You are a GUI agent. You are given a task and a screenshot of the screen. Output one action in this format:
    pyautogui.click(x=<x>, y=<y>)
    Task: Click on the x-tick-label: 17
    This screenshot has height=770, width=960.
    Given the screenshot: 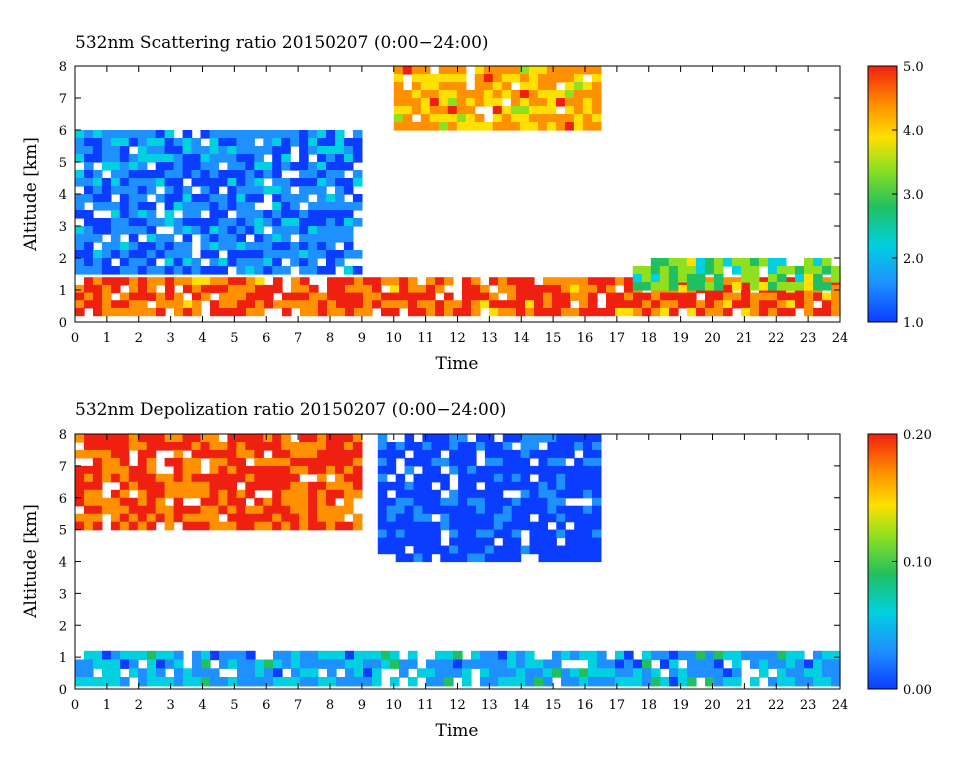 What is the action you would take?
    pyautogui.click(x=617, y=338)
    